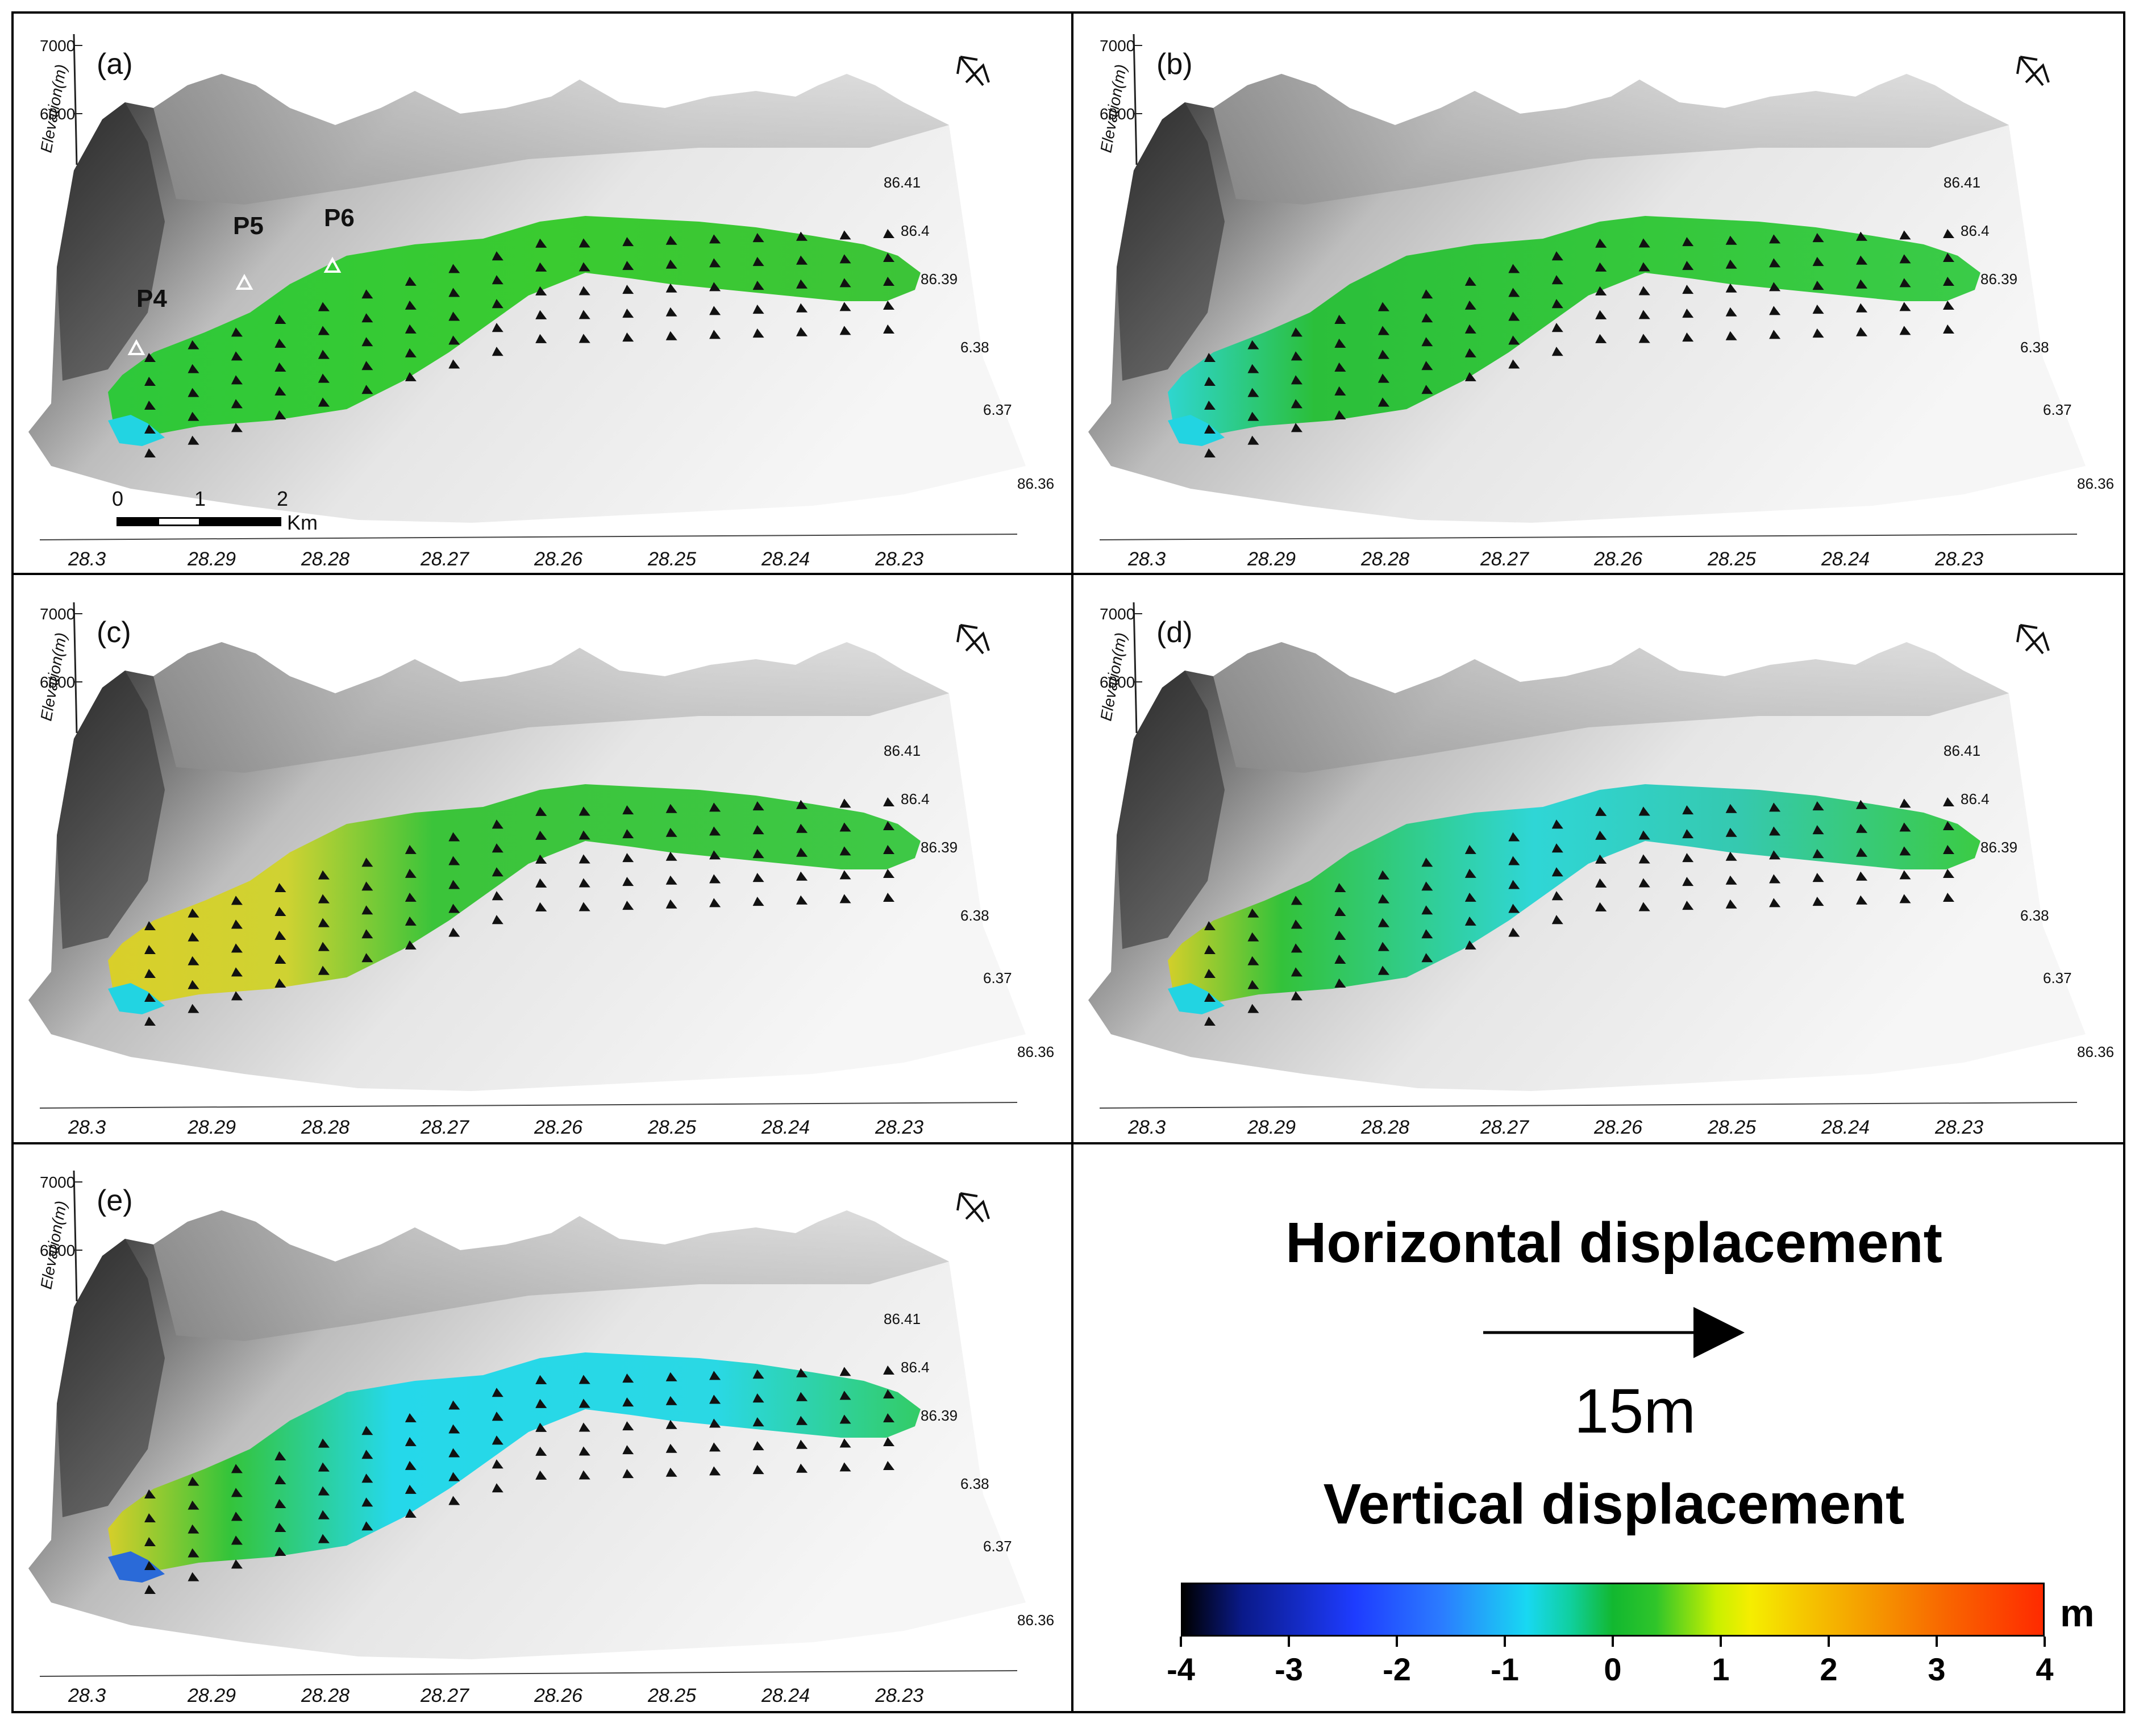 The width and height of the screenshot is (2139, 1736). What do you see at coordinates (332, 264) in the screenshot?
I see `survey-point-marker` at bounding box center [332, 264].